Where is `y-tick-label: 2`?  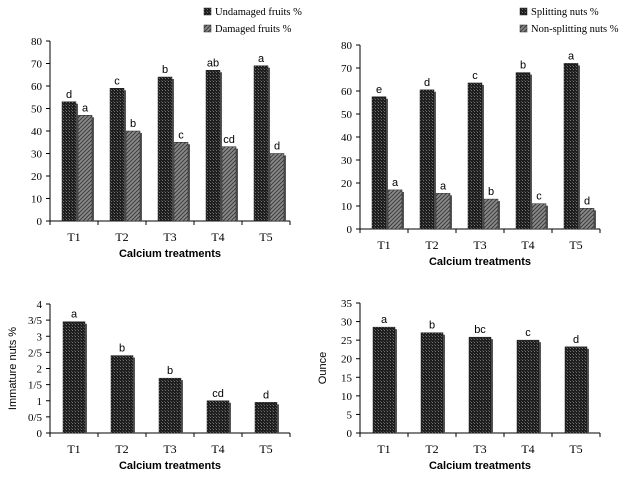
y-tick-label: 2 is located at coordinates (40, 370).